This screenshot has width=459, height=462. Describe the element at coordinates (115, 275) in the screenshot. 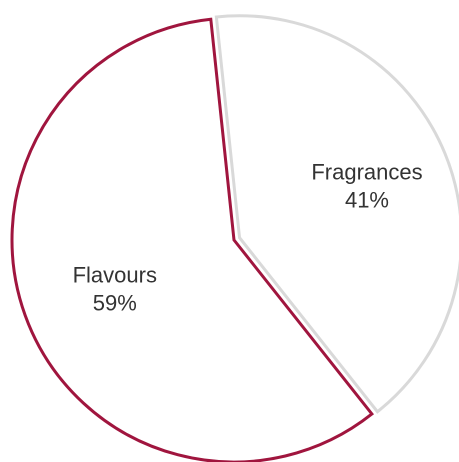

I see `slice-name: Flavours` at that location.